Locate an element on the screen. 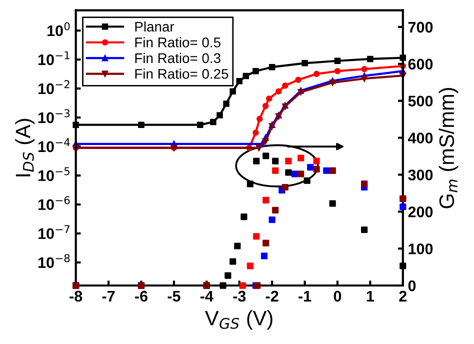 The image size is (474, 344). legend-label: Fin Ratio= 0.5 is located at coordinates (177, 42).